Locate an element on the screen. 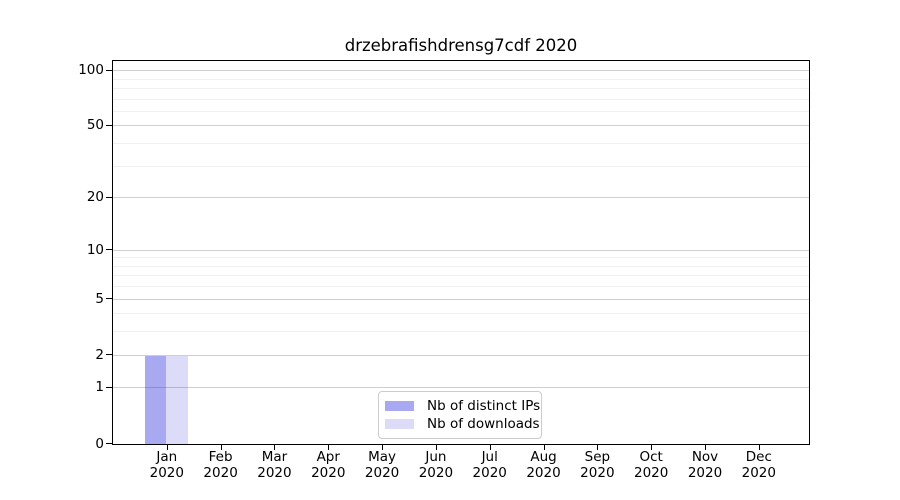  x-tick-label-sep: Sep 2020 is located at coordinates (597, 465).